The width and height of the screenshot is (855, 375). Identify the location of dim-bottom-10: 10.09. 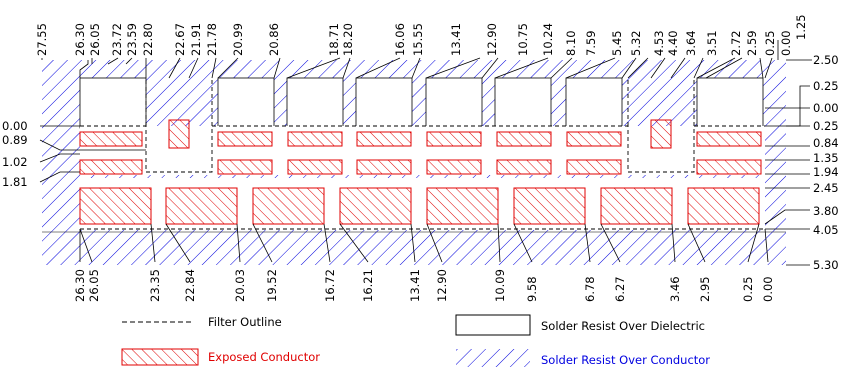
(500, 285).